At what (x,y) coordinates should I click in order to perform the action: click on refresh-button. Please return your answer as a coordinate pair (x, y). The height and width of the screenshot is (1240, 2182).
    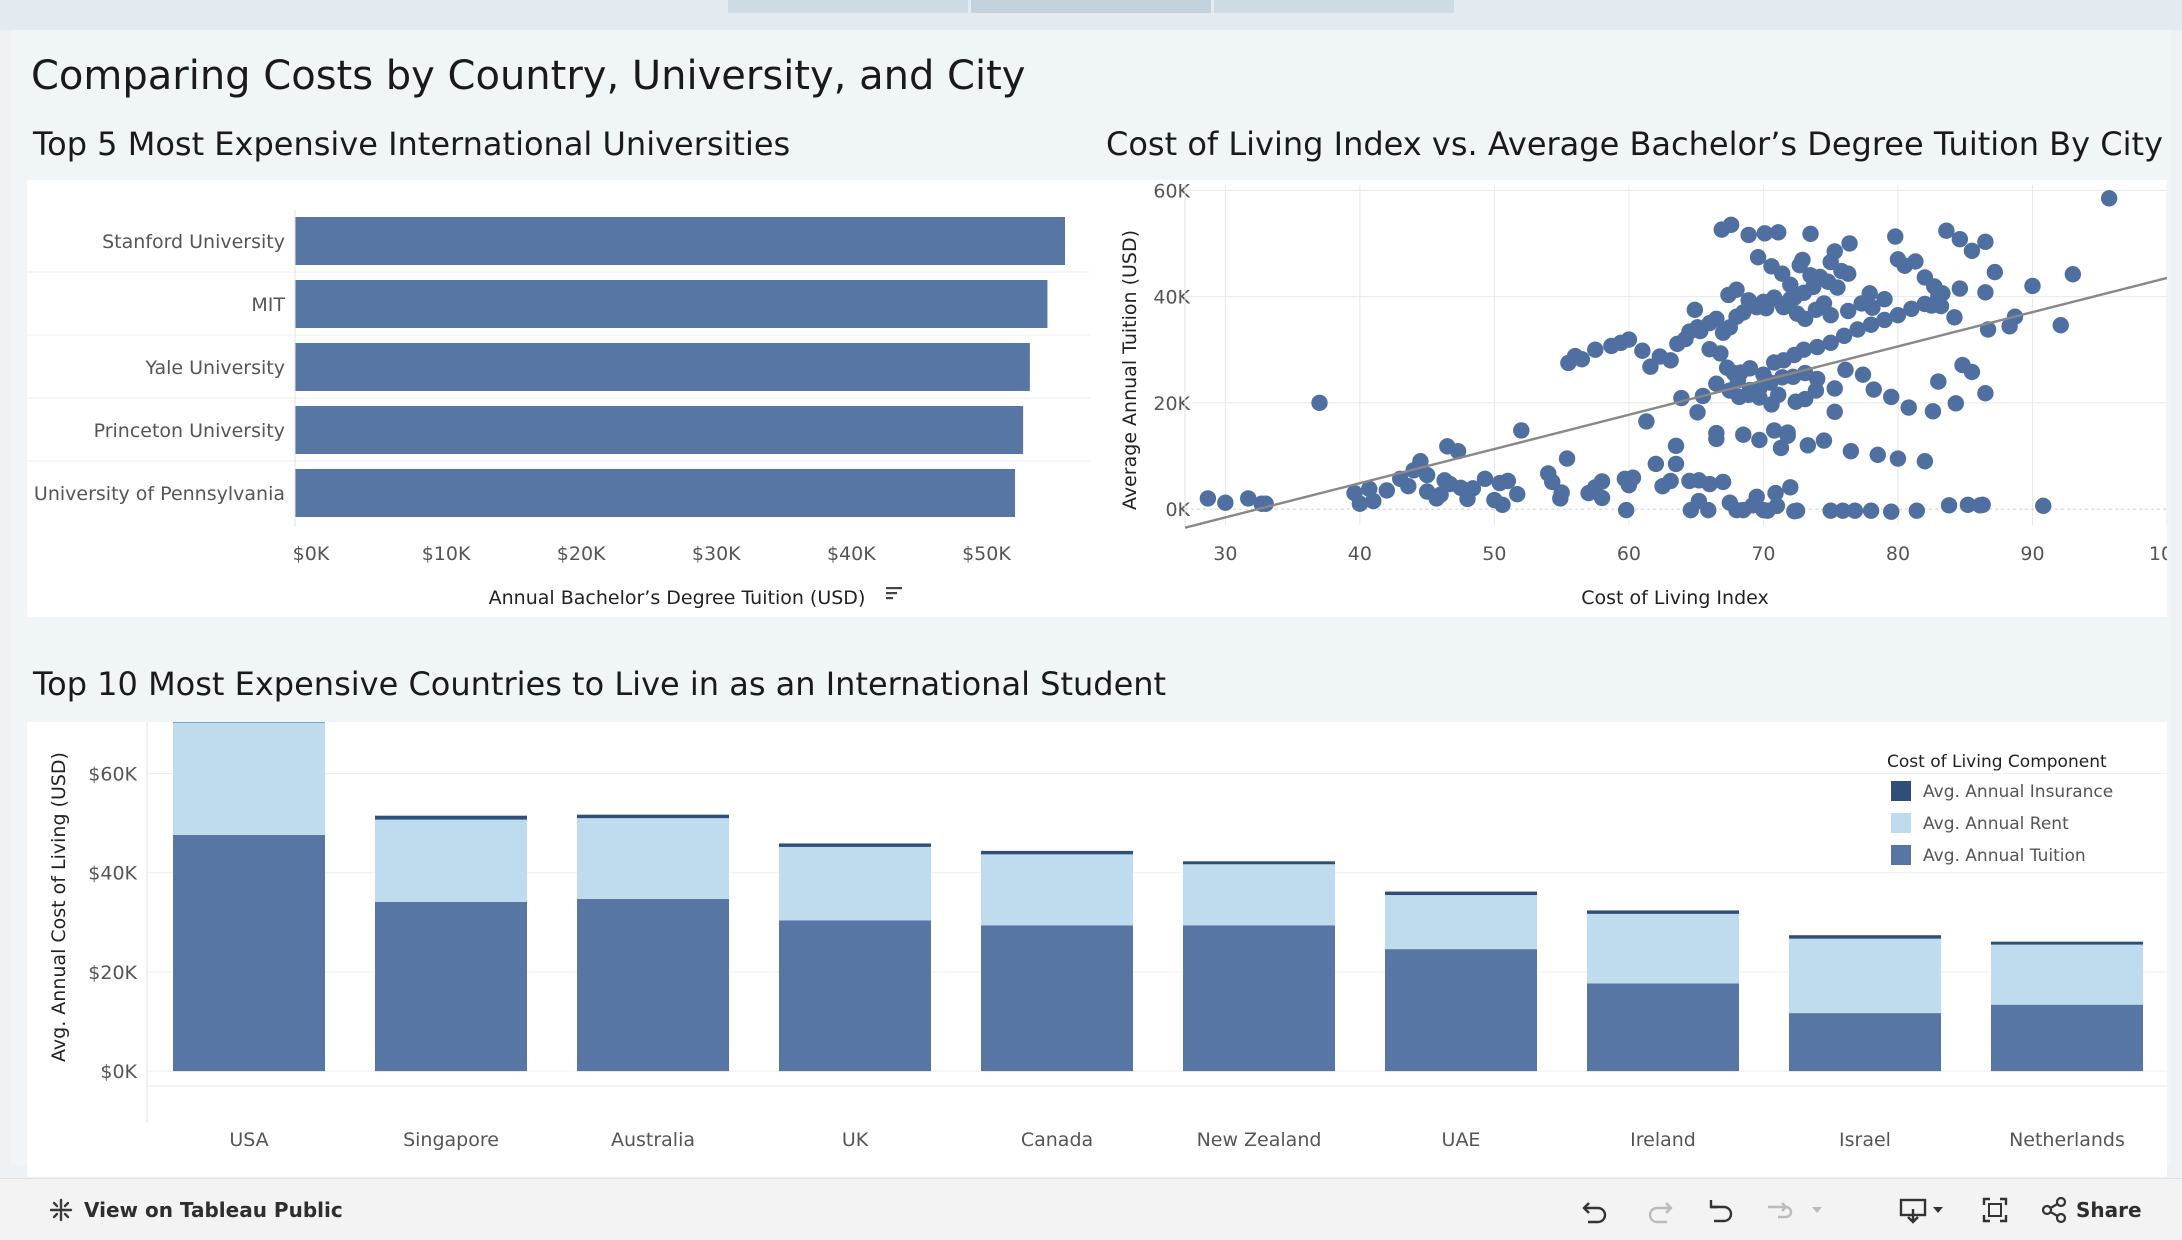
    Looking at the image, I should click on (1779, 1210).